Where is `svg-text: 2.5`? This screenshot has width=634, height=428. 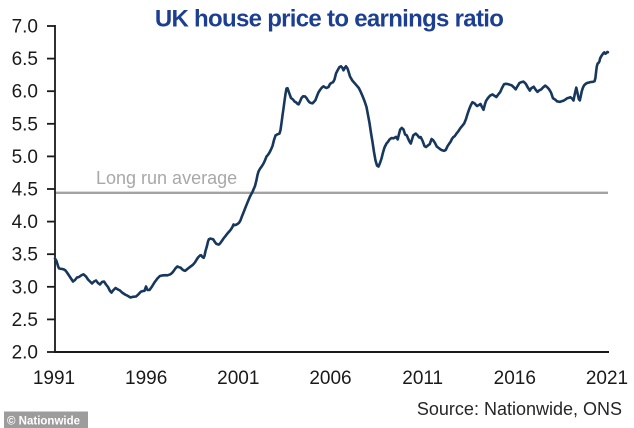
svg-text: 2.5 is located at coordinates (25, 320).